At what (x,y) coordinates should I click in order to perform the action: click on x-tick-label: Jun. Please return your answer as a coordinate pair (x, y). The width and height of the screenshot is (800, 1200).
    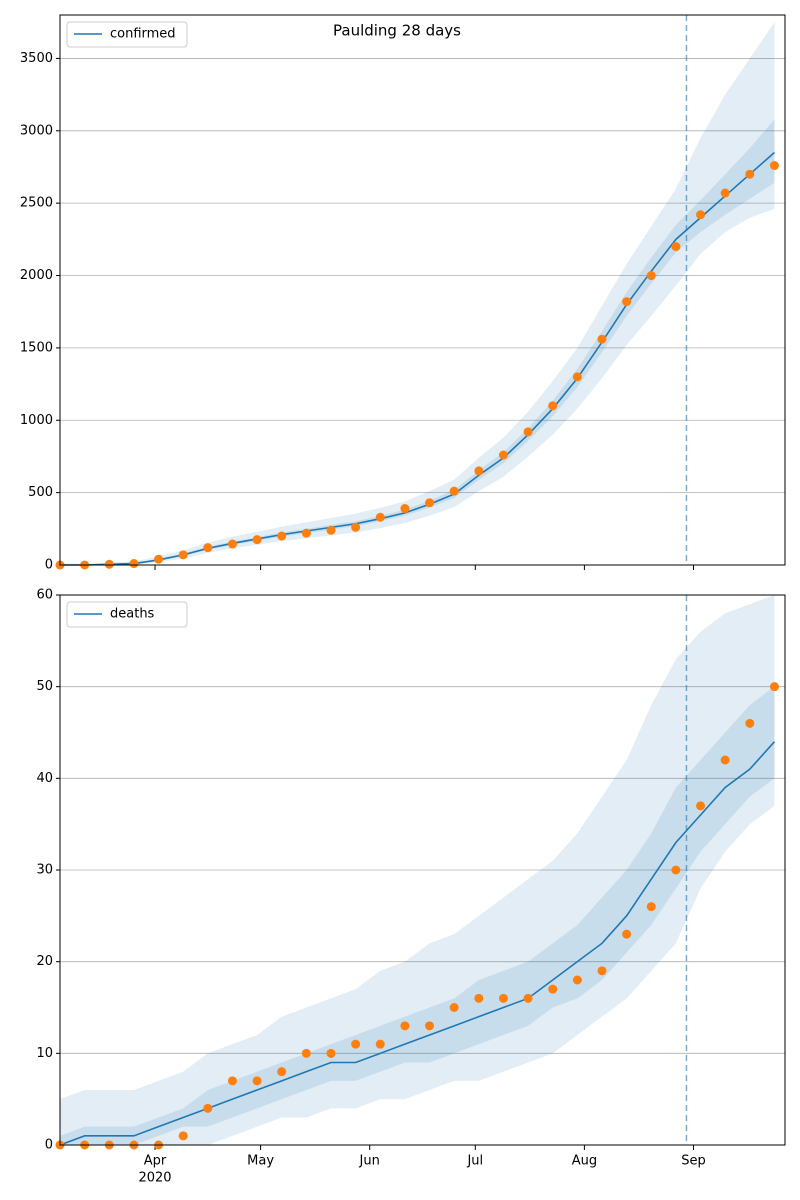
    Looking at the image, I should click on (369, 1161).